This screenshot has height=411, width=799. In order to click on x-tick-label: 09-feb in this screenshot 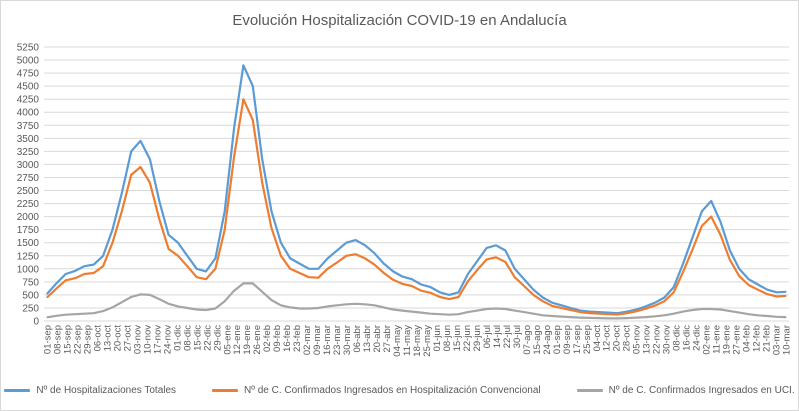, I will do `click(277, 338)`.